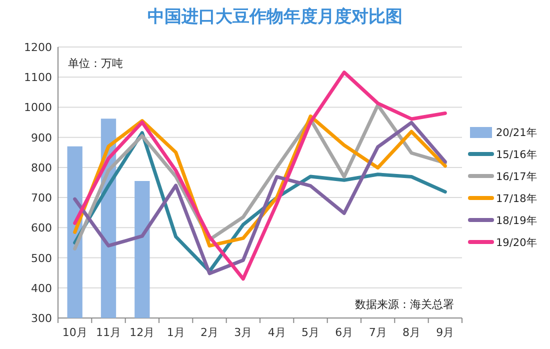 Image resolution: width=550 pixels, height=349 pixels. What do you see at coordinates (517, 243) in the screenshot?
I see `legend-label: 19/20年` at bounding box center [517, 243].